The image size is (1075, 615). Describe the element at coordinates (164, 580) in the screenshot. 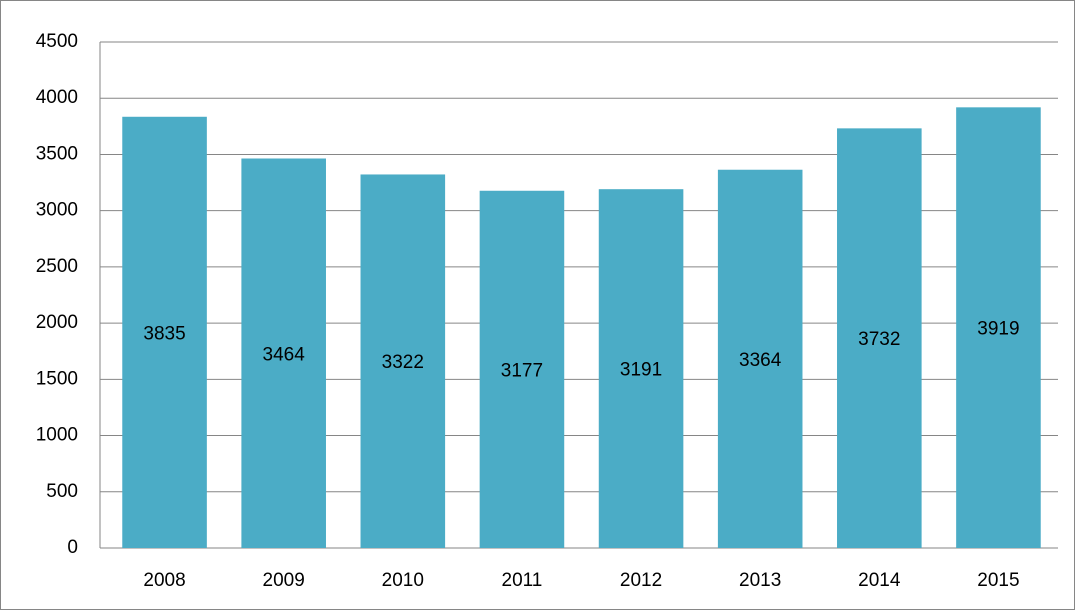

I see `x-tick-label: 2008` at that location.